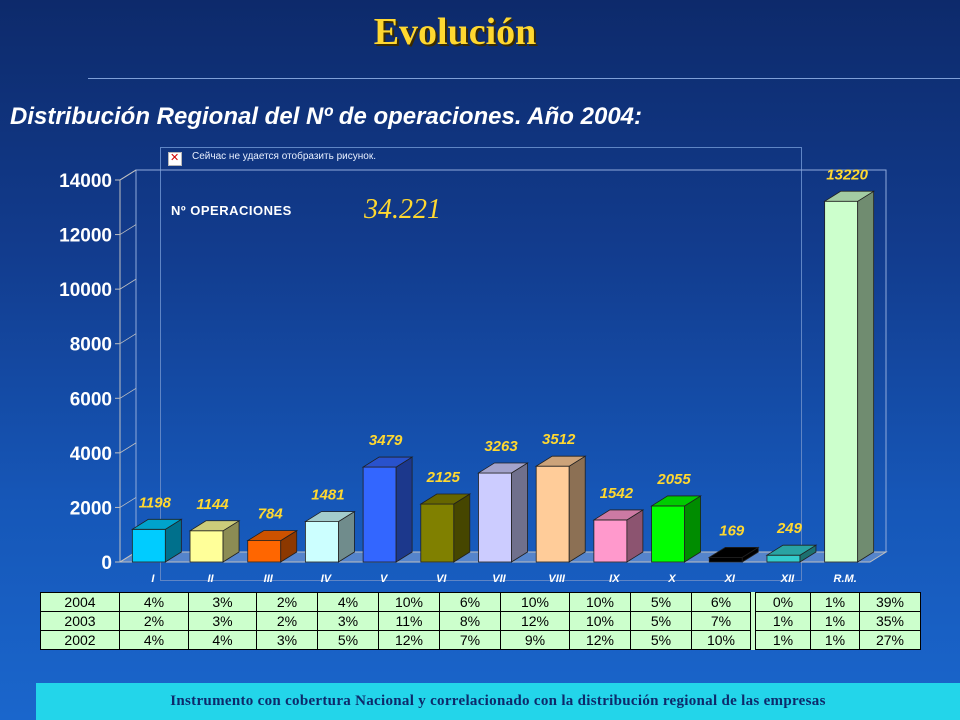 The width and height of the screenshot is (960, 720). I want to click on bar-IV, so click(330, 536).